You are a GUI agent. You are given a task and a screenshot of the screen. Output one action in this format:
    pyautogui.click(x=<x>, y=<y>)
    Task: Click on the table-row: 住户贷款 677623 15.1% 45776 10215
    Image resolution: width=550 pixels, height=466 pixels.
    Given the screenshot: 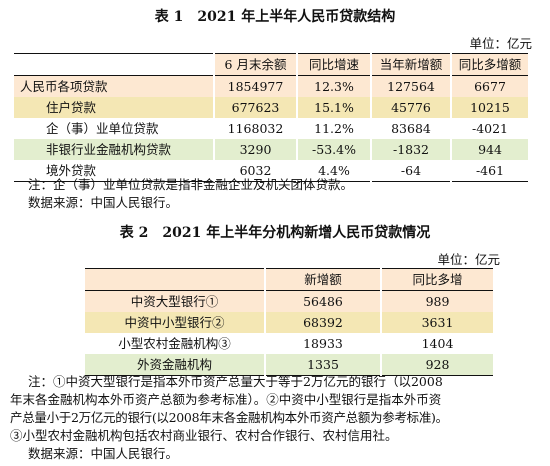 What is the action you would take?
    pyautogui.click(x=271, y=107)
    